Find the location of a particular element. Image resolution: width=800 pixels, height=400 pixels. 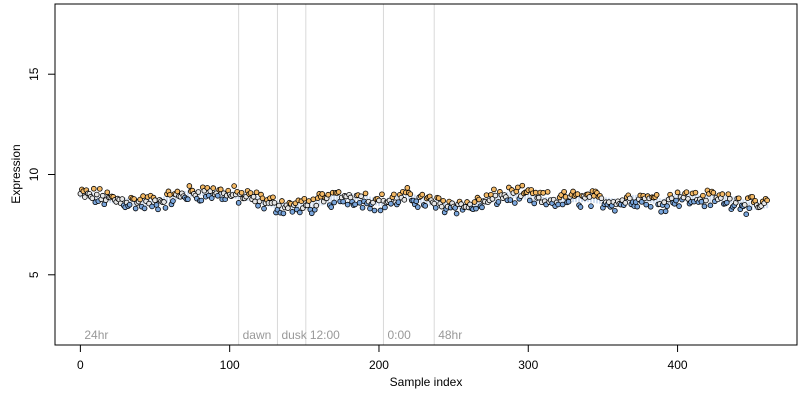

phase-label: 48hr is located at coordinates (450, 335).